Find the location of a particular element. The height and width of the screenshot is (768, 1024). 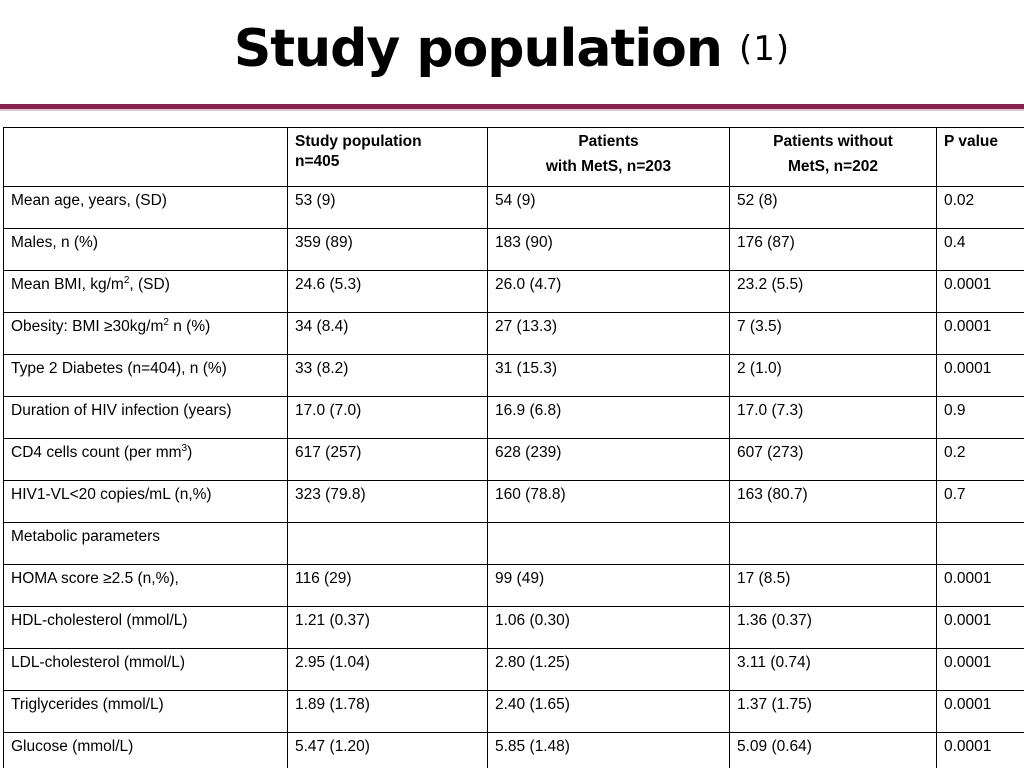

cell-with-mets: 2.80 (1.25) is located at coordinates (608, 669).